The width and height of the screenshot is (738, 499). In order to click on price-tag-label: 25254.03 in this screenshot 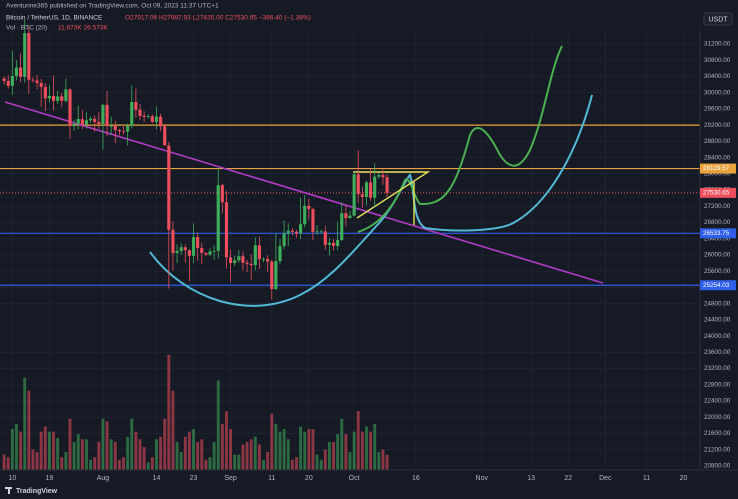, I will do `click(716, 285)`.